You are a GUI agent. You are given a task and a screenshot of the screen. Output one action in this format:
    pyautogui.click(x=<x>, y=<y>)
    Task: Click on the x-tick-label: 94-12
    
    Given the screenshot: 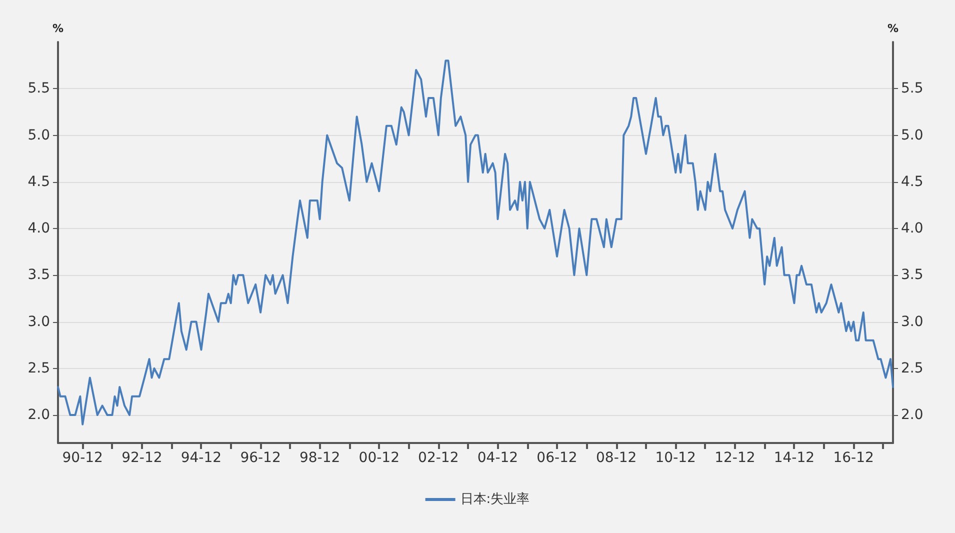 What is the action you would take?
    pyautogui.click(x=201, y=458)
    